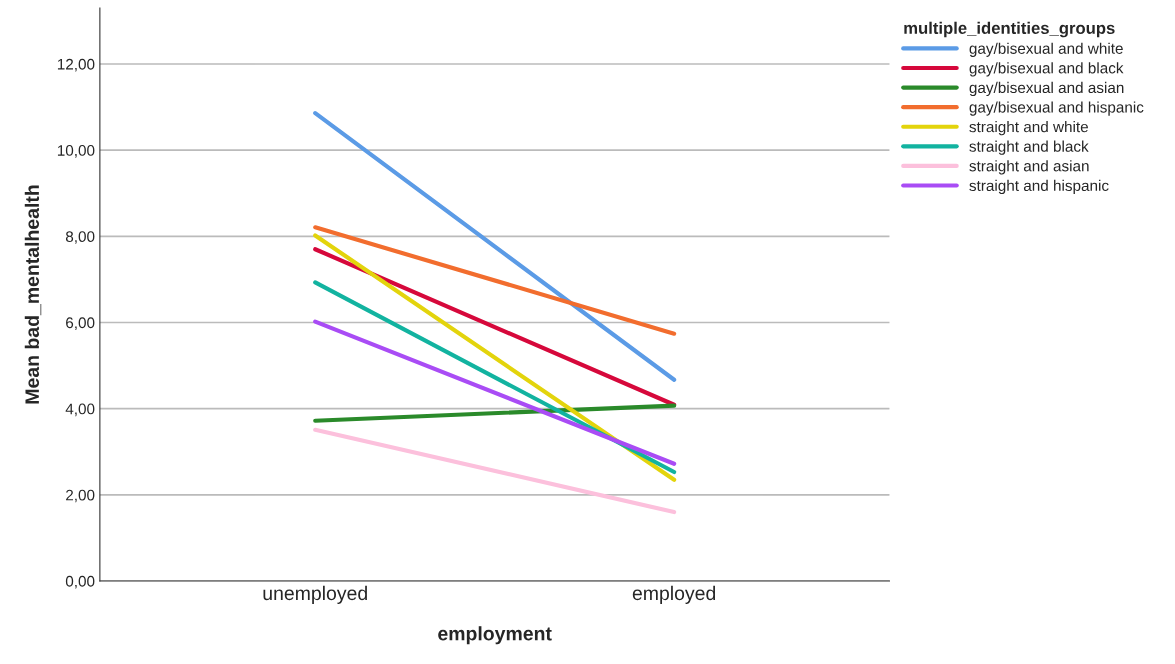 This screenshot has height=664, width=1175. What do you see at coordinates (33, 294) in the screenshot?
I see `y-axis-title: Mean bad_mentalhealth` at bounding box center [33, 294].